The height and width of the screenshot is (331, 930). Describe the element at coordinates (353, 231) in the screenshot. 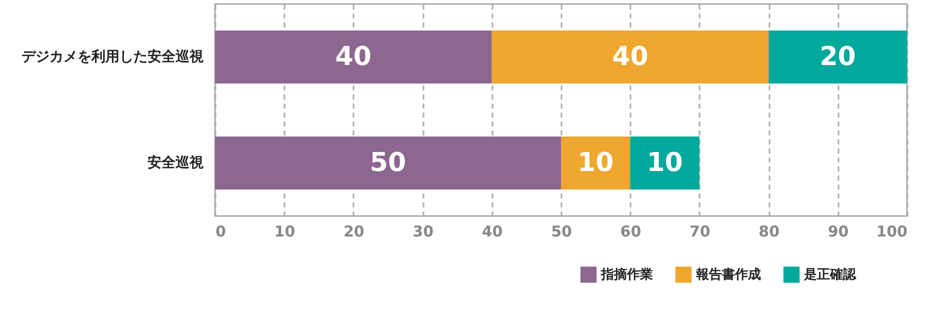

I see `x-tick-label: 20` at that location.